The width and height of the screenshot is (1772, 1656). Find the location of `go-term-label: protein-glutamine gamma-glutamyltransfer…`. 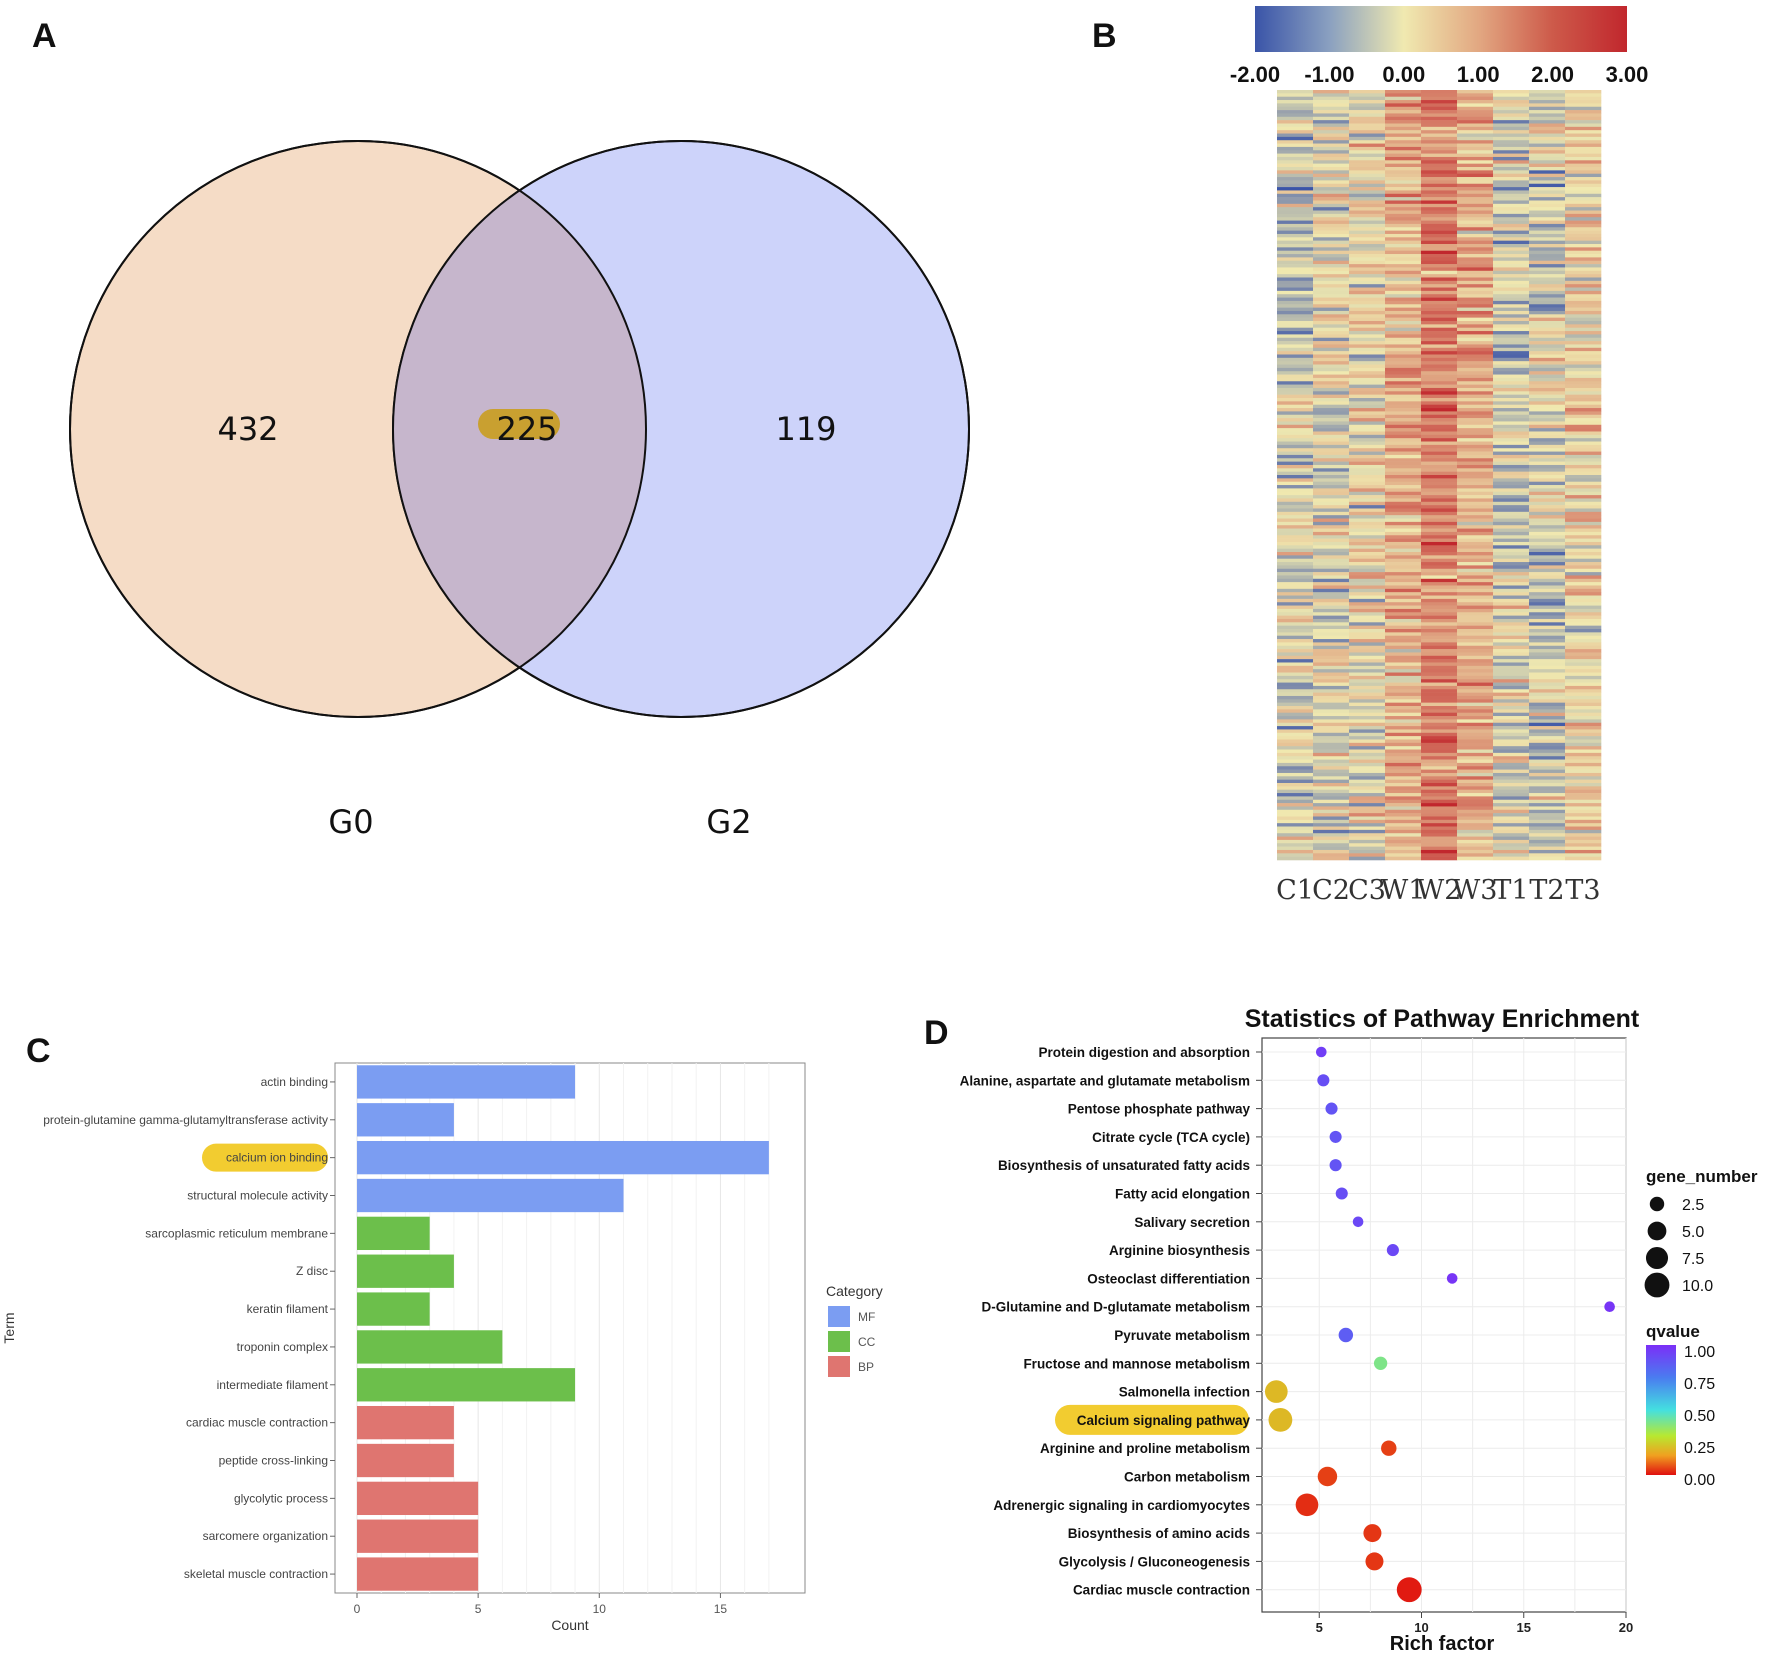

go-term-label: protein-glutamine gamma-glutamyltransfer… is located at coordinates (185, 1120).